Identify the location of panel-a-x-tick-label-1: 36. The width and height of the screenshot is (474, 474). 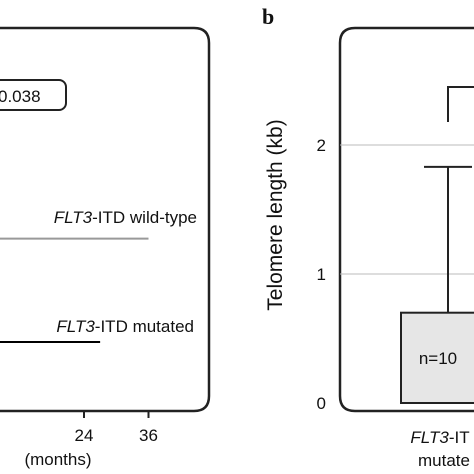
(148, 435).